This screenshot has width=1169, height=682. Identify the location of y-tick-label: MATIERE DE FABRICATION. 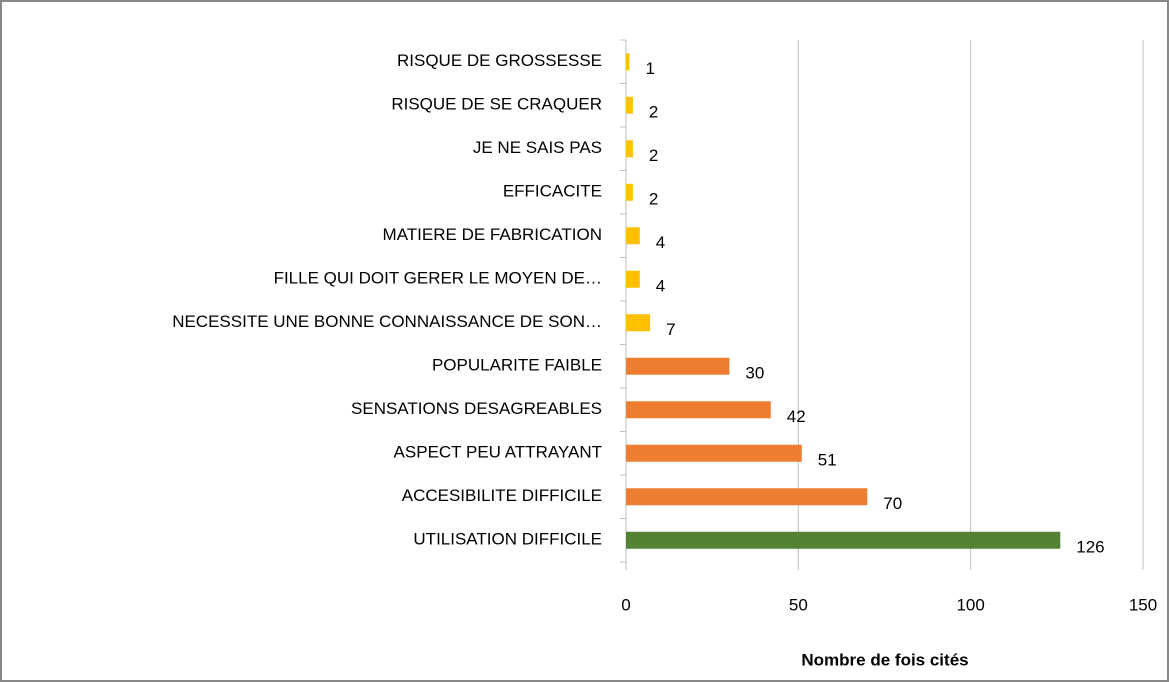
(492, 234).